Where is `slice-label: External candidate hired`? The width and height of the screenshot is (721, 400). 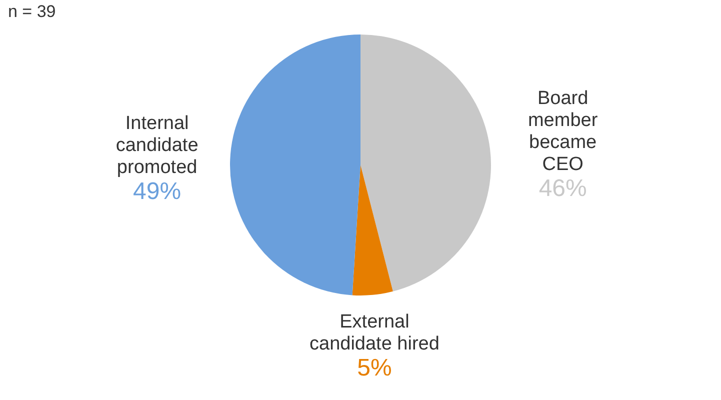
slice-label: External candidate hired is located at coordinates (375, 333).